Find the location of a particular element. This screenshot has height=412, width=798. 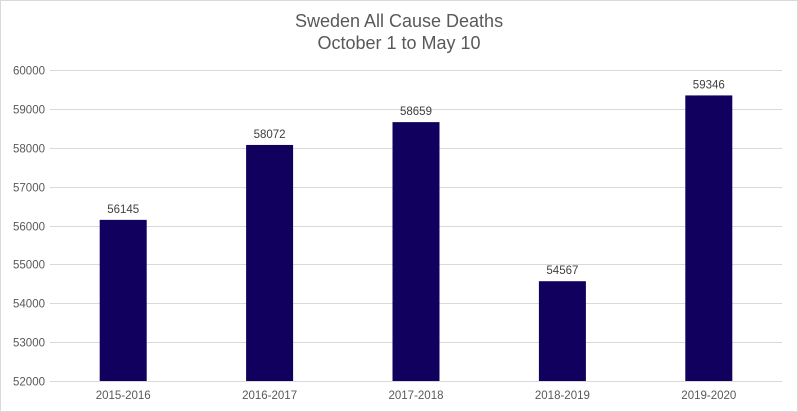

y-tick-label: 57000 is located at coordinates (29, 189).